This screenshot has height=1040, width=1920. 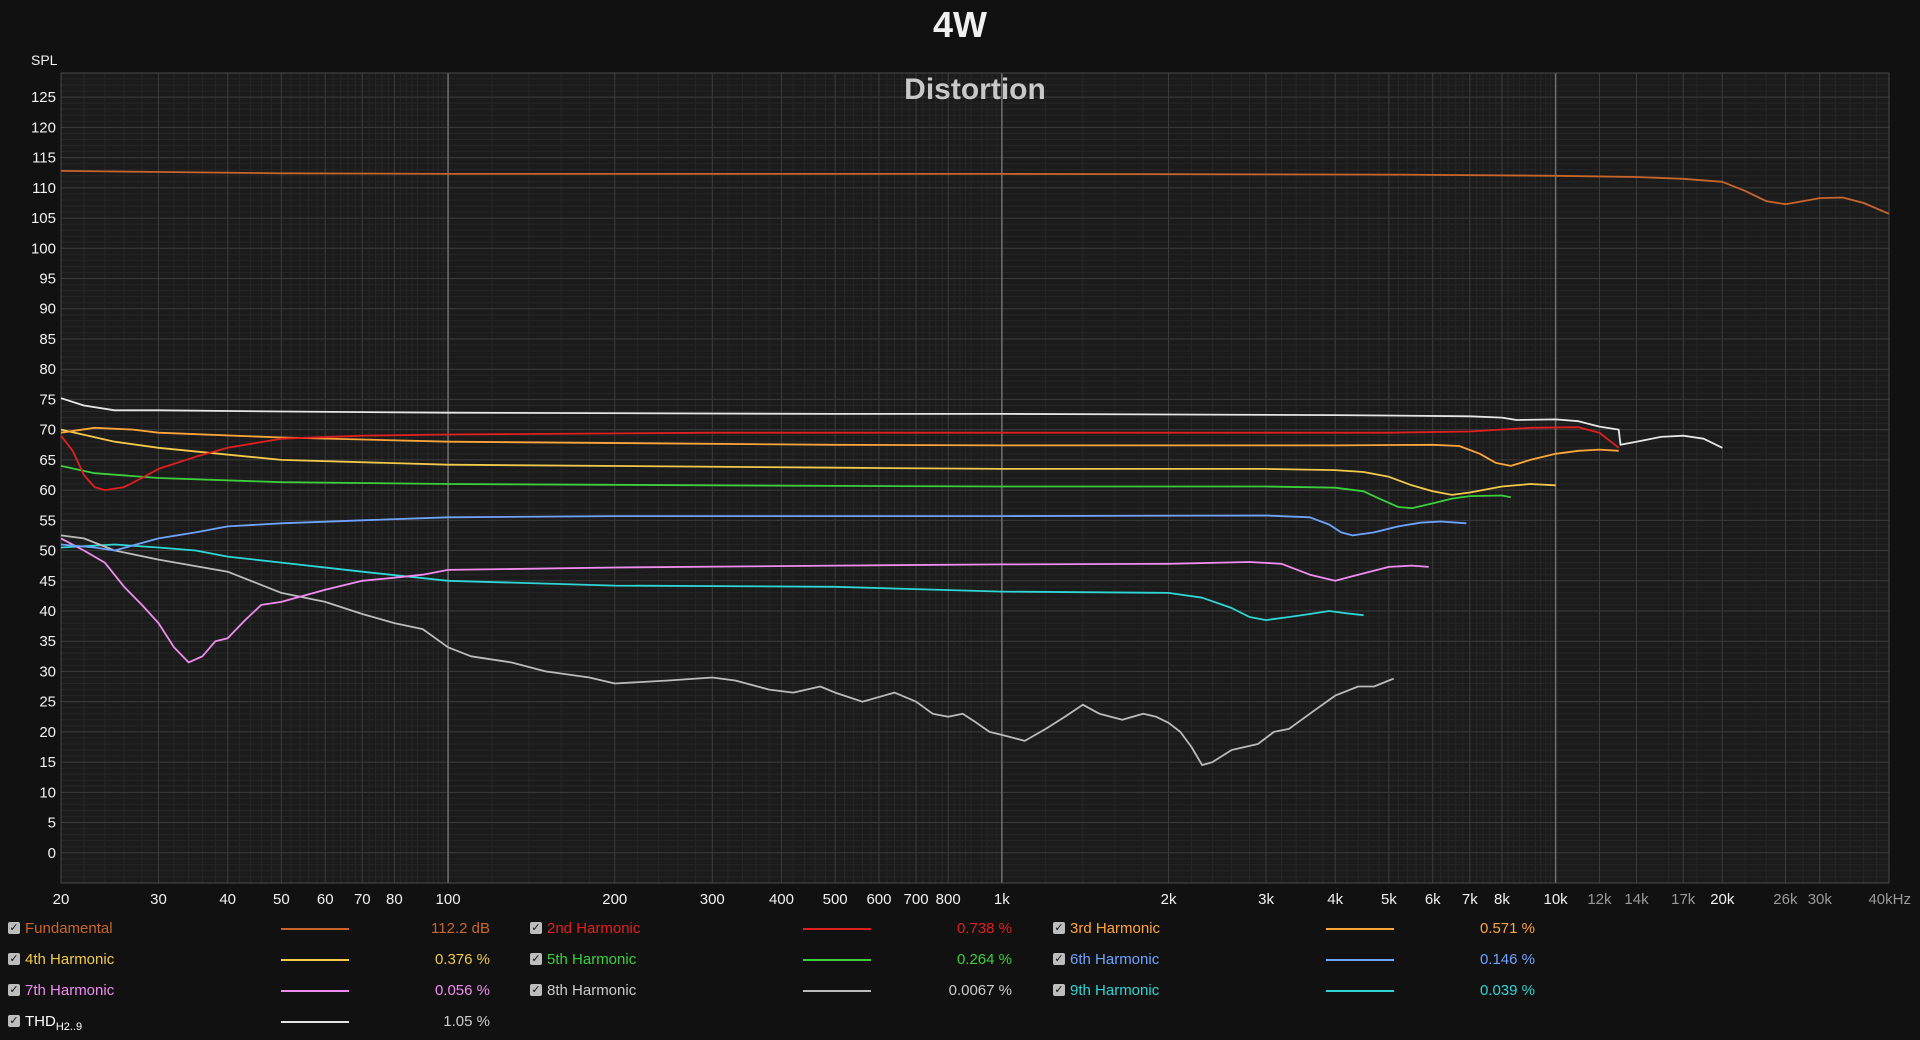 What do you see at coordinates (775, 930) in the screenshot?
I see `legend-item-2nd-harmonic: ✓ 2nd Harmonic 0.738 %` at bounding box center [775, 930].